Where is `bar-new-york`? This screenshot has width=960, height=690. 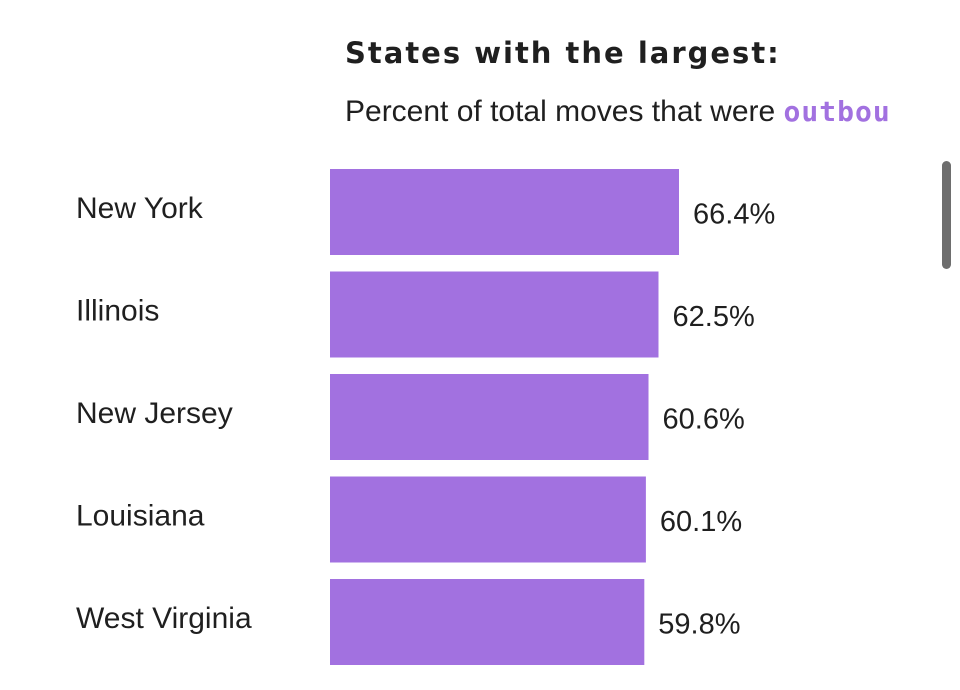 bar-new-york is located at coordinates (504, 212).